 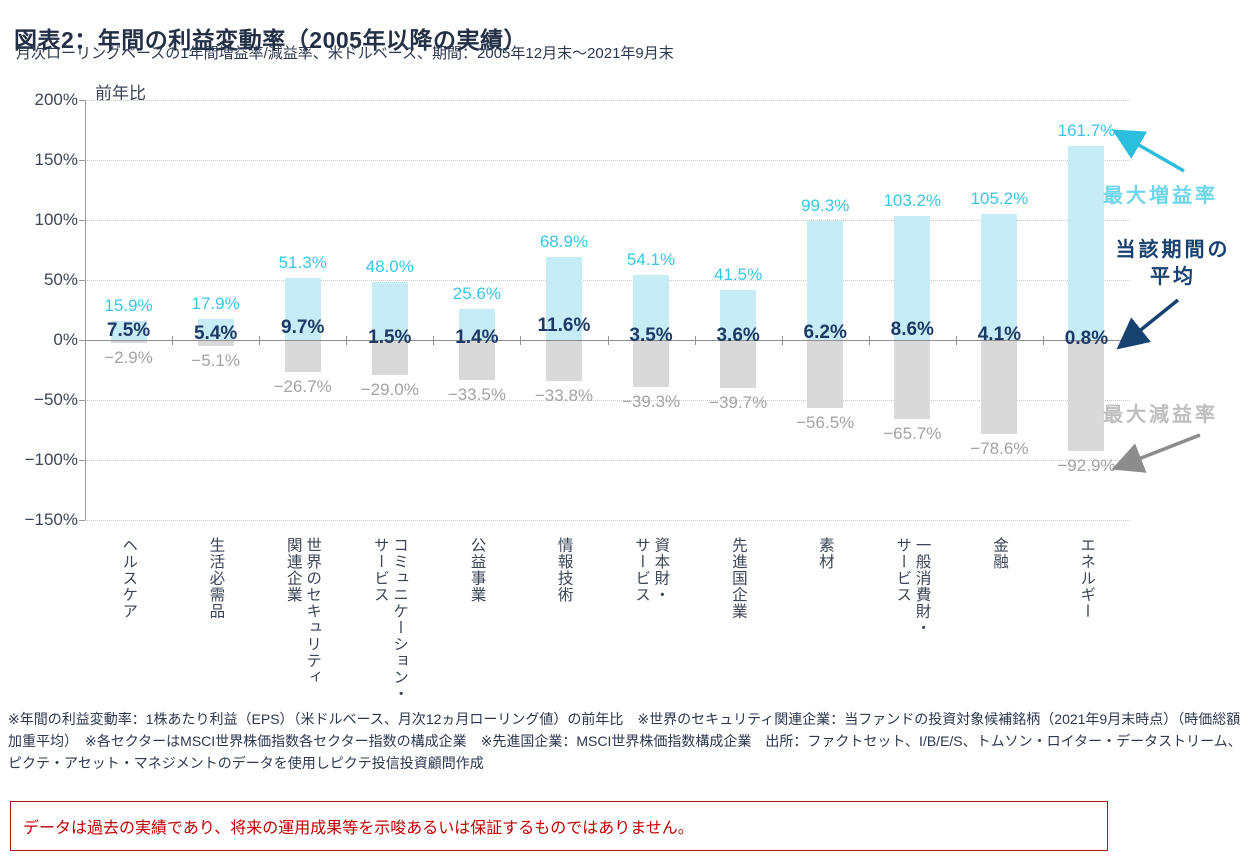 What do you see at coordinates (65, 339) in the screenshot?
I see `y-axis-tick-label: 0%` at bounding box center [65, 339].